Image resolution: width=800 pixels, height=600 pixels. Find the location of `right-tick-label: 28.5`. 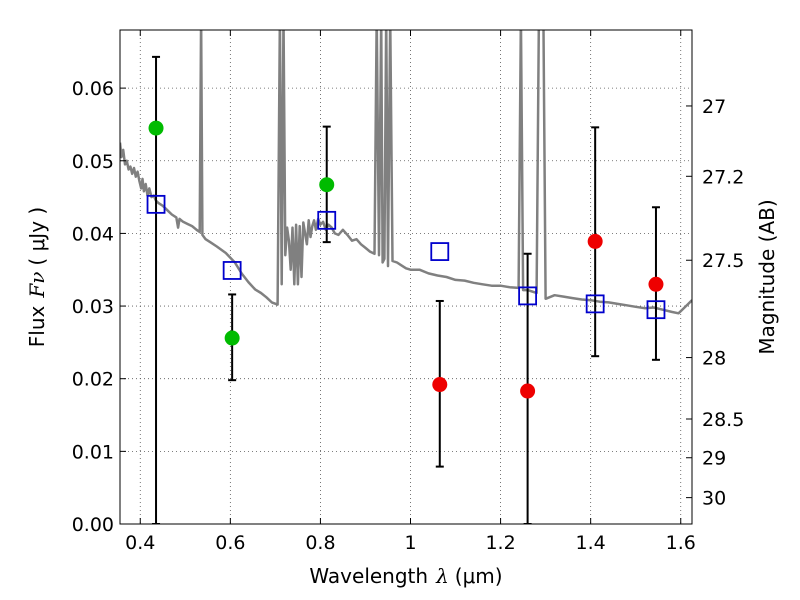

right-tick-label: 28.5 is located at coordinates (723, 420).